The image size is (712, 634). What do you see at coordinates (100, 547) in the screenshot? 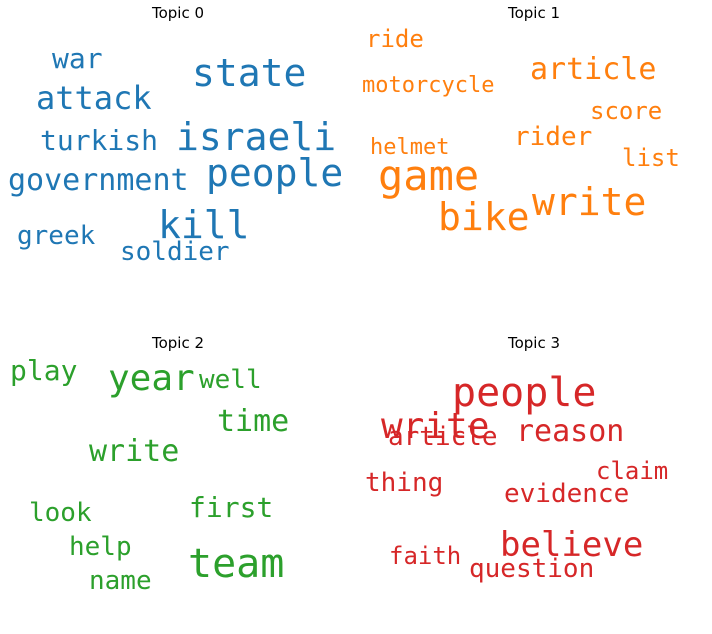
I see `word-help: help` at bounding box center [100, 547].